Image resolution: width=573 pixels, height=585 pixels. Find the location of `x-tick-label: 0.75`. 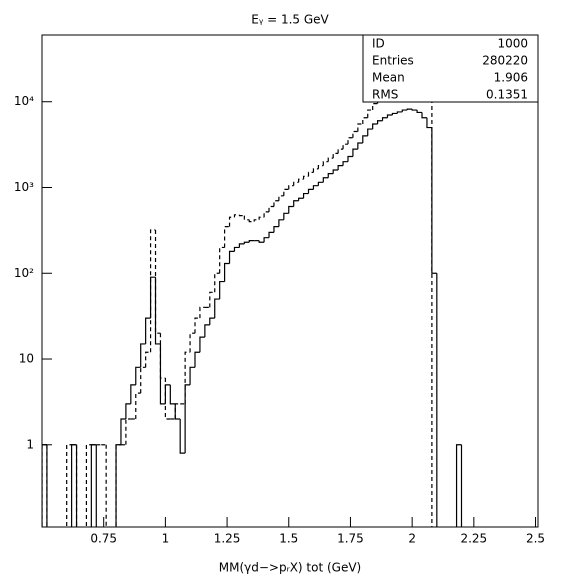

x-tick-label: 0.75 is located at coordinates (103, 539).